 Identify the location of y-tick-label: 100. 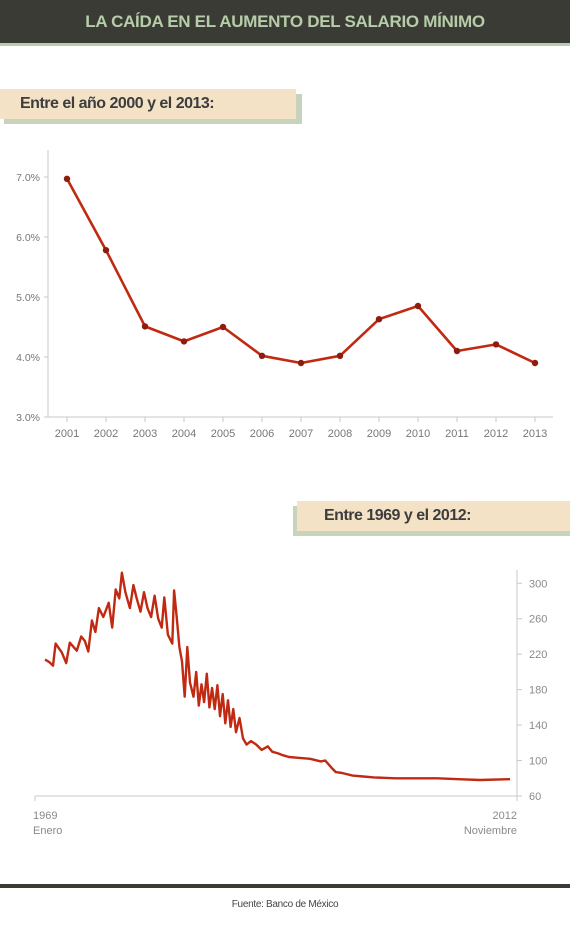
(538, 762).